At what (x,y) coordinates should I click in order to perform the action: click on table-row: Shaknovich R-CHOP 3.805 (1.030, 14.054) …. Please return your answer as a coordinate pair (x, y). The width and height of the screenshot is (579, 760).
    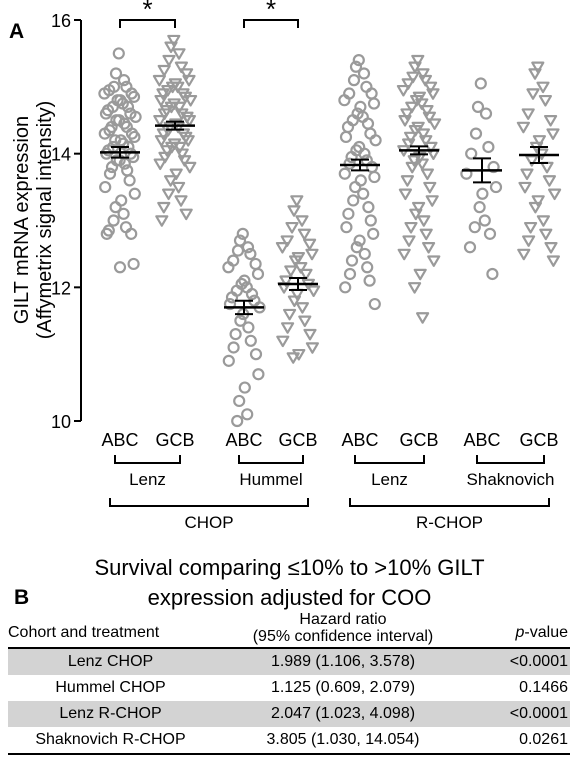
    Looking at the image, I should click on (289, 741).